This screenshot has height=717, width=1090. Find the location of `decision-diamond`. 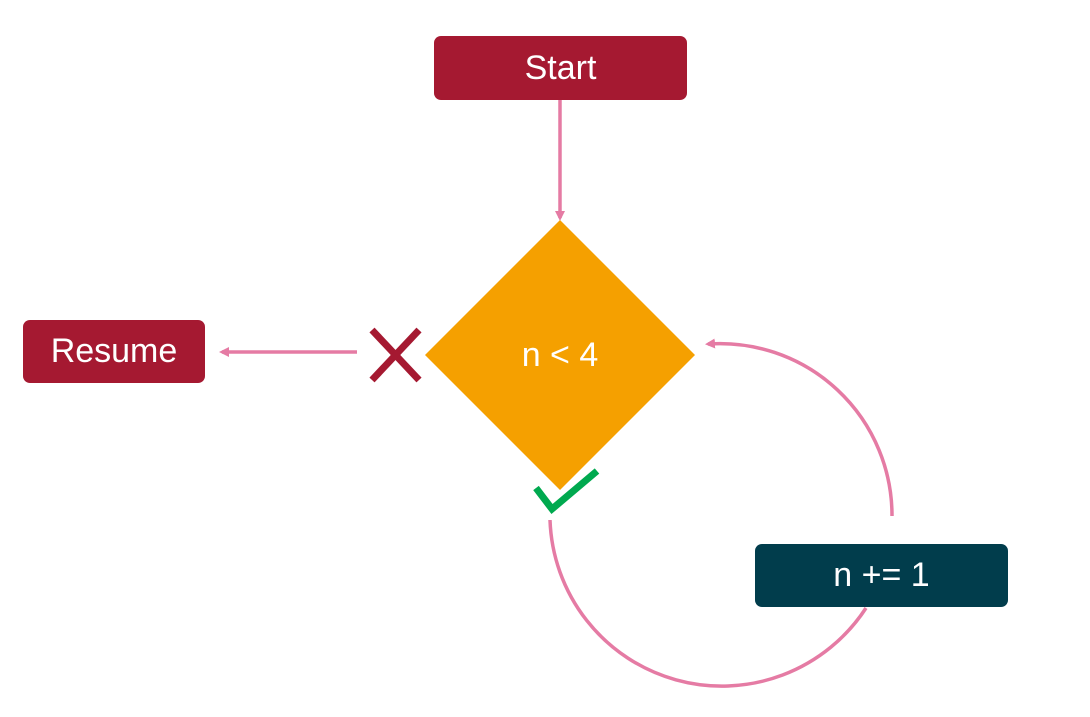

decision-diamond is located at coordinates (560, 355).